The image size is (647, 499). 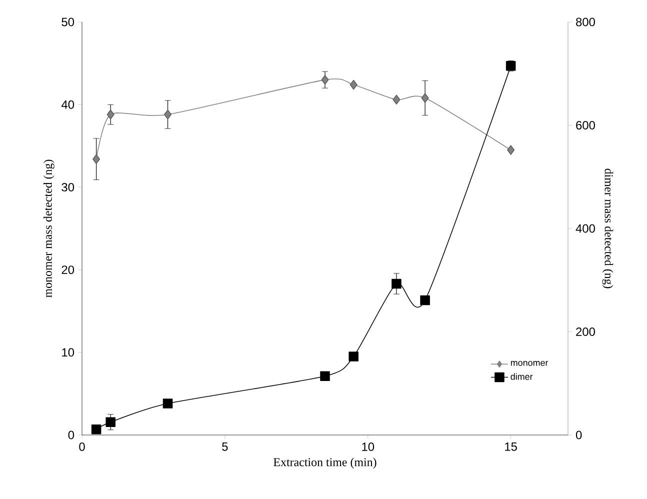 I want to click on x-tick-label: 5, so click(x=225, y=446).